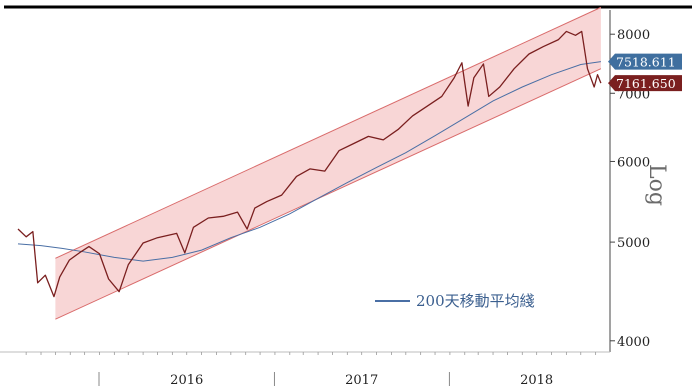 This screenshot has height=388, width=696. Describe the element at coordinates (361, 380) in the screenshot. I see `x-tick-label: 2017` at that location.